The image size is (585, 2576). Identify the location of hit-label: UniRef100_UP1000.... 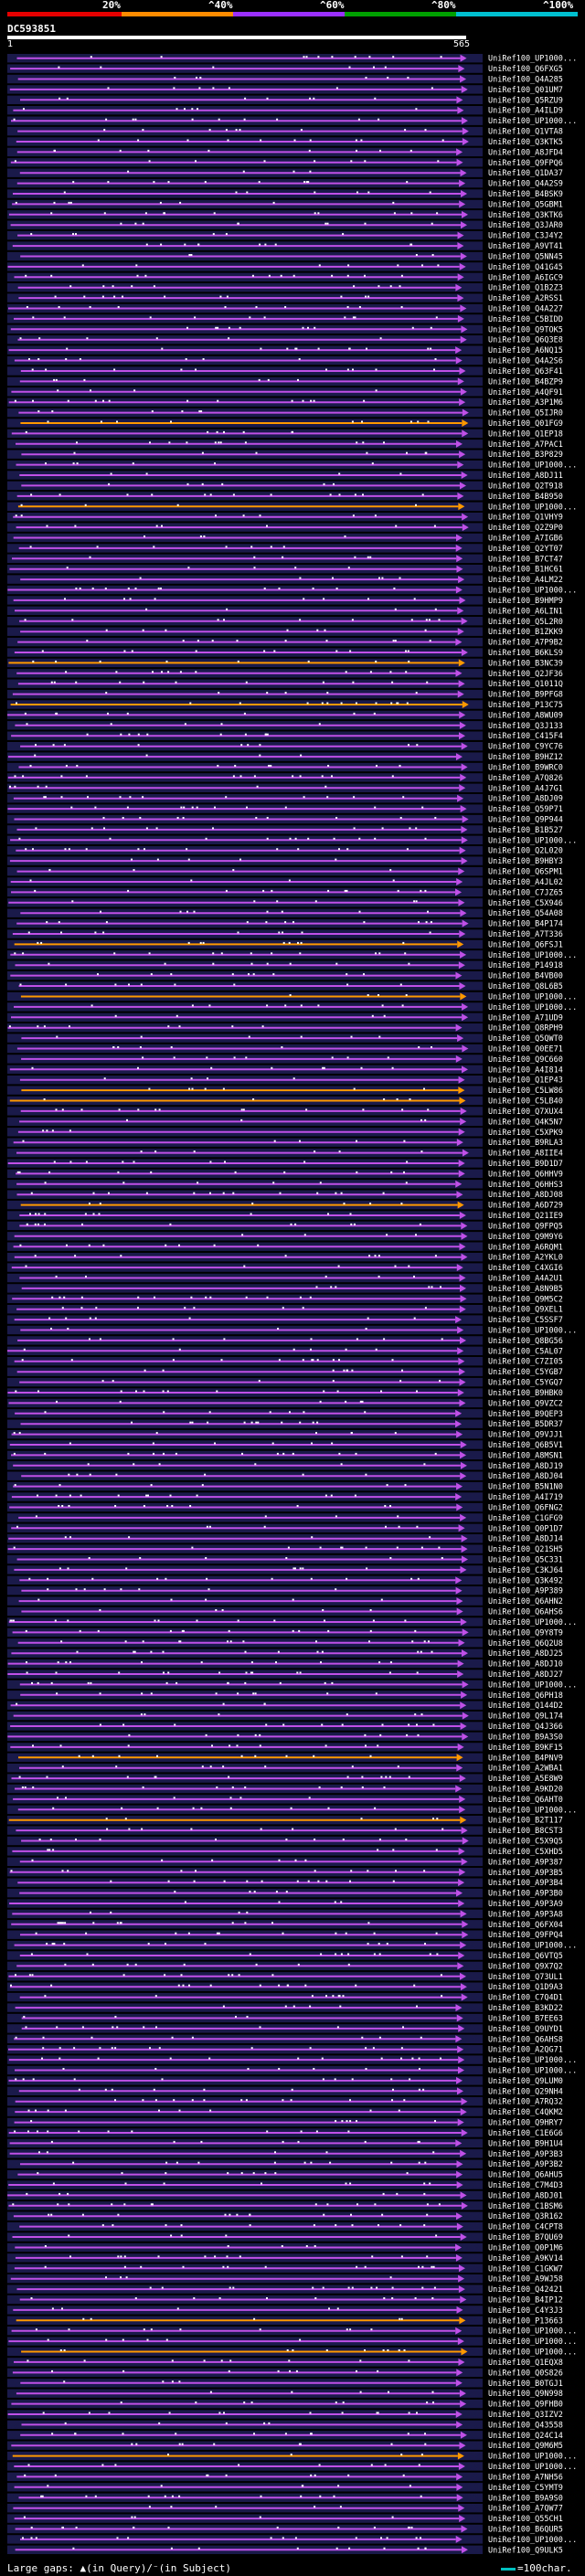
(533, 1685).